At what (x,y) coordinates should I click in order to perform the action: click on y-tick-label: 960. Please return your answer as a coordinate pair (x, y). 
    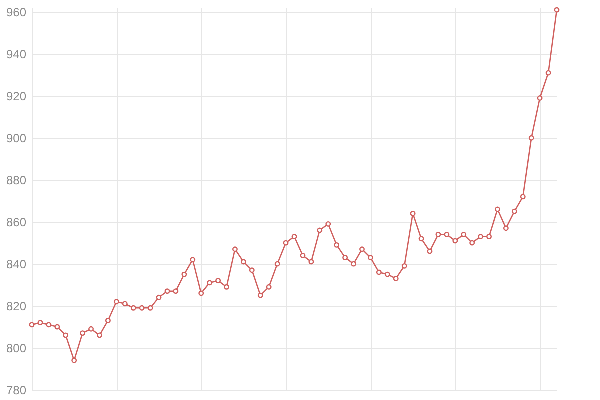
    Looking at the image, I should click on (16, 13).